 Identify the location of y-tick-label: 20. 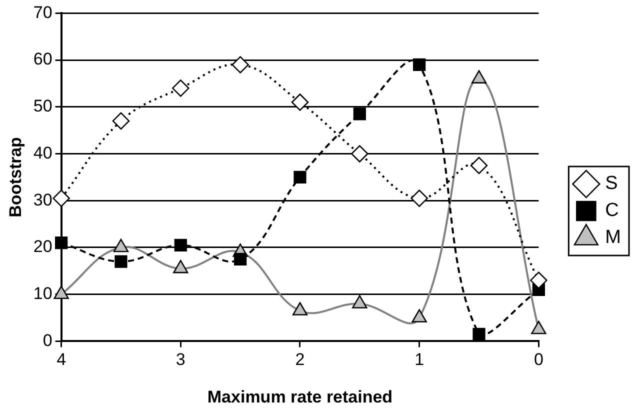
(42, 246).